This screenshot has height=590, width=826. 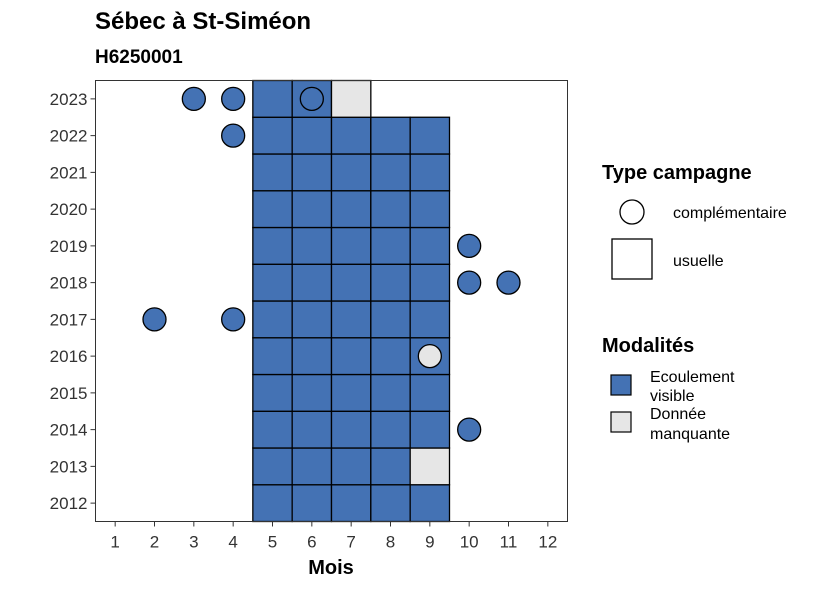 What do you see at coordinates (429, 542) in the screenshot?
I see `x-tick-label: 9` at bounding box center [429, 542].